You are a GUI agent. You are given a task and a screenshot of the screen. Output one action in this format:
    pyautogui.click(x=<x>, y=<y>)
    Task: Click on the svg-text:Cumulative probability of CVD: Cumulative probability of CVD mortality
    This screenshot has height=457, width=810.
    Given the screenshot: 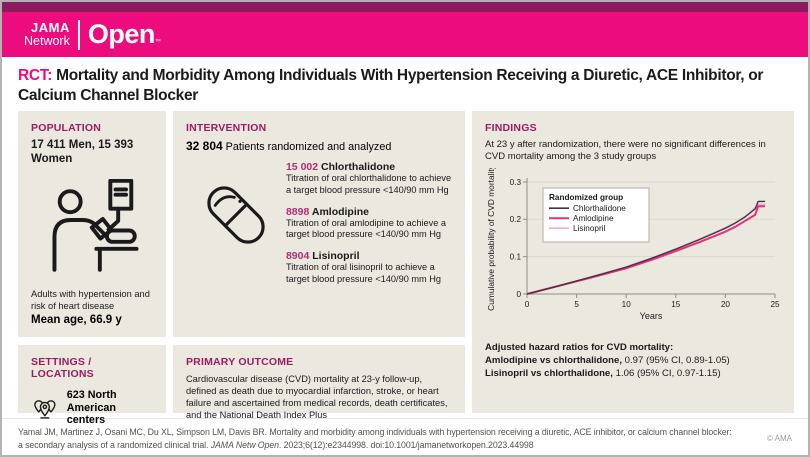 What is the action you would take?
    pyautogui.click(x=491, y=239)
    